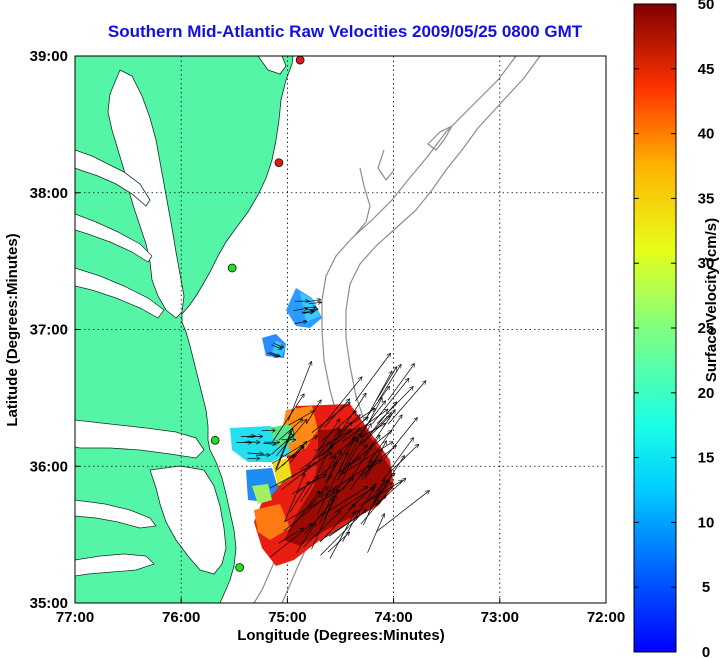 Image resolution: width=724 pixels, height=659 pixels. I want to click on rappahannock-river, so click(114, 238).